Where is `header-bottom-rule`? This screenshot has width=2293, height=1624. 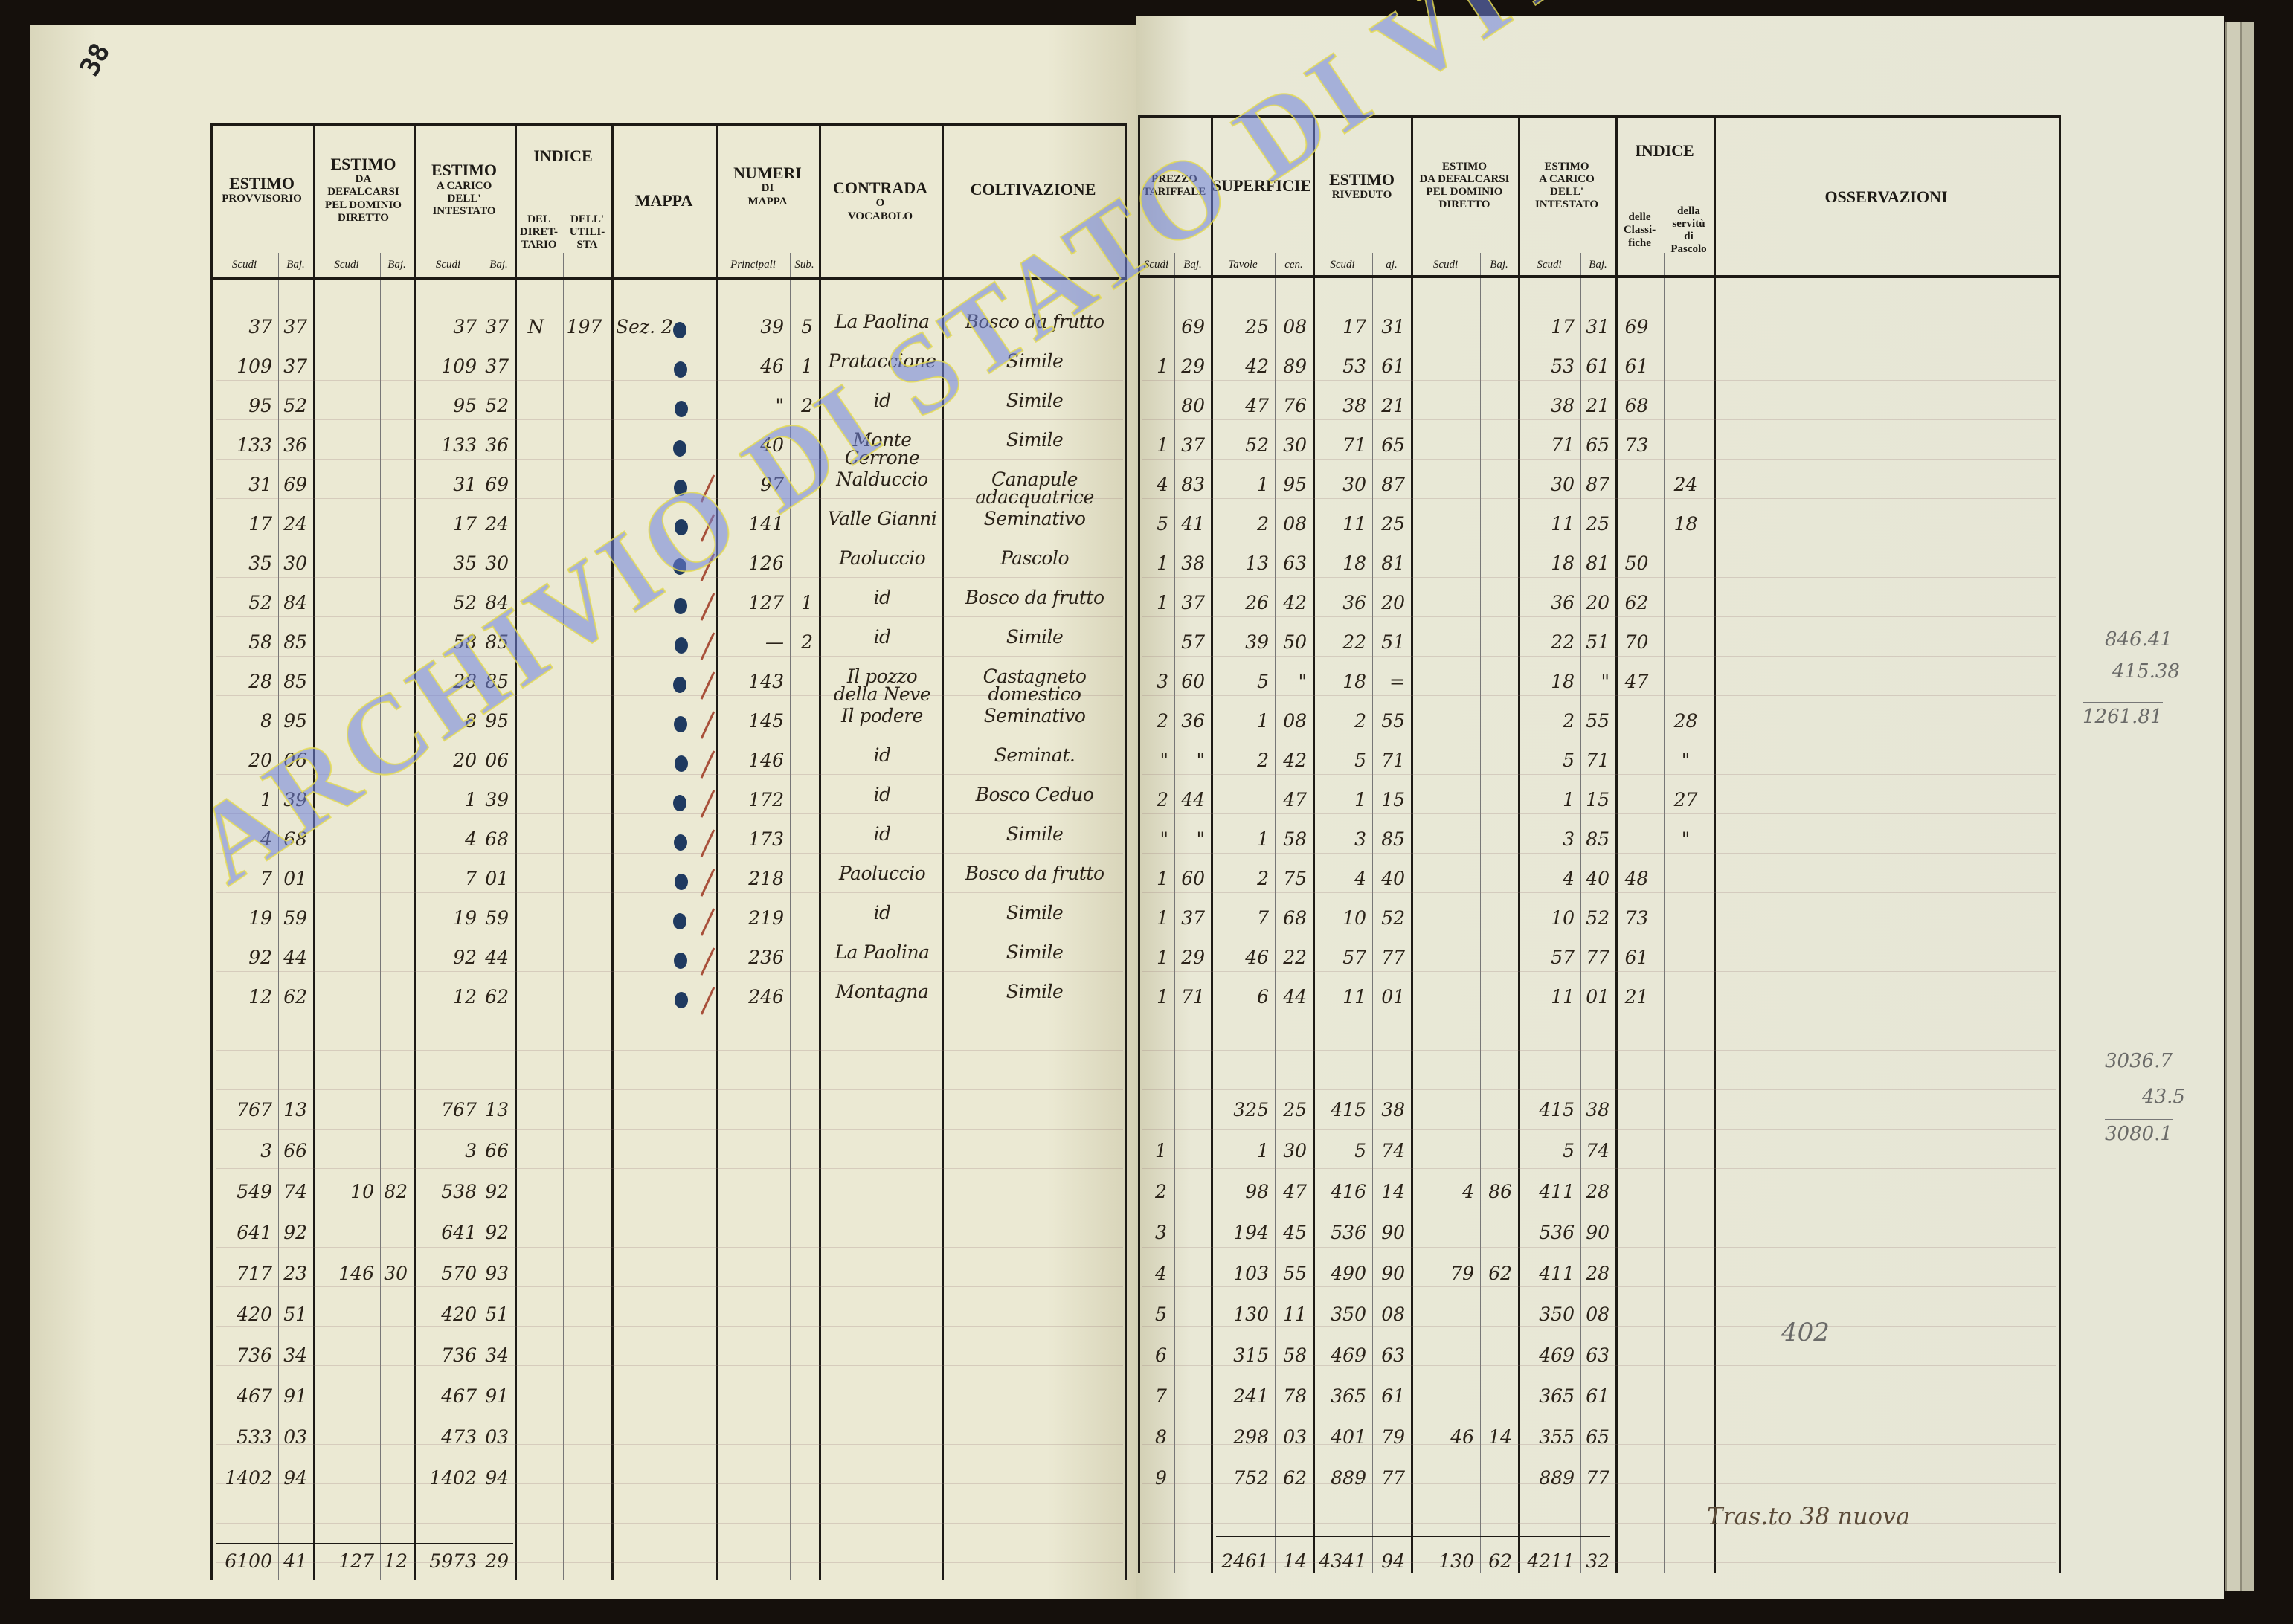
header-bottom-rule is located at coordinates (1600, 276).